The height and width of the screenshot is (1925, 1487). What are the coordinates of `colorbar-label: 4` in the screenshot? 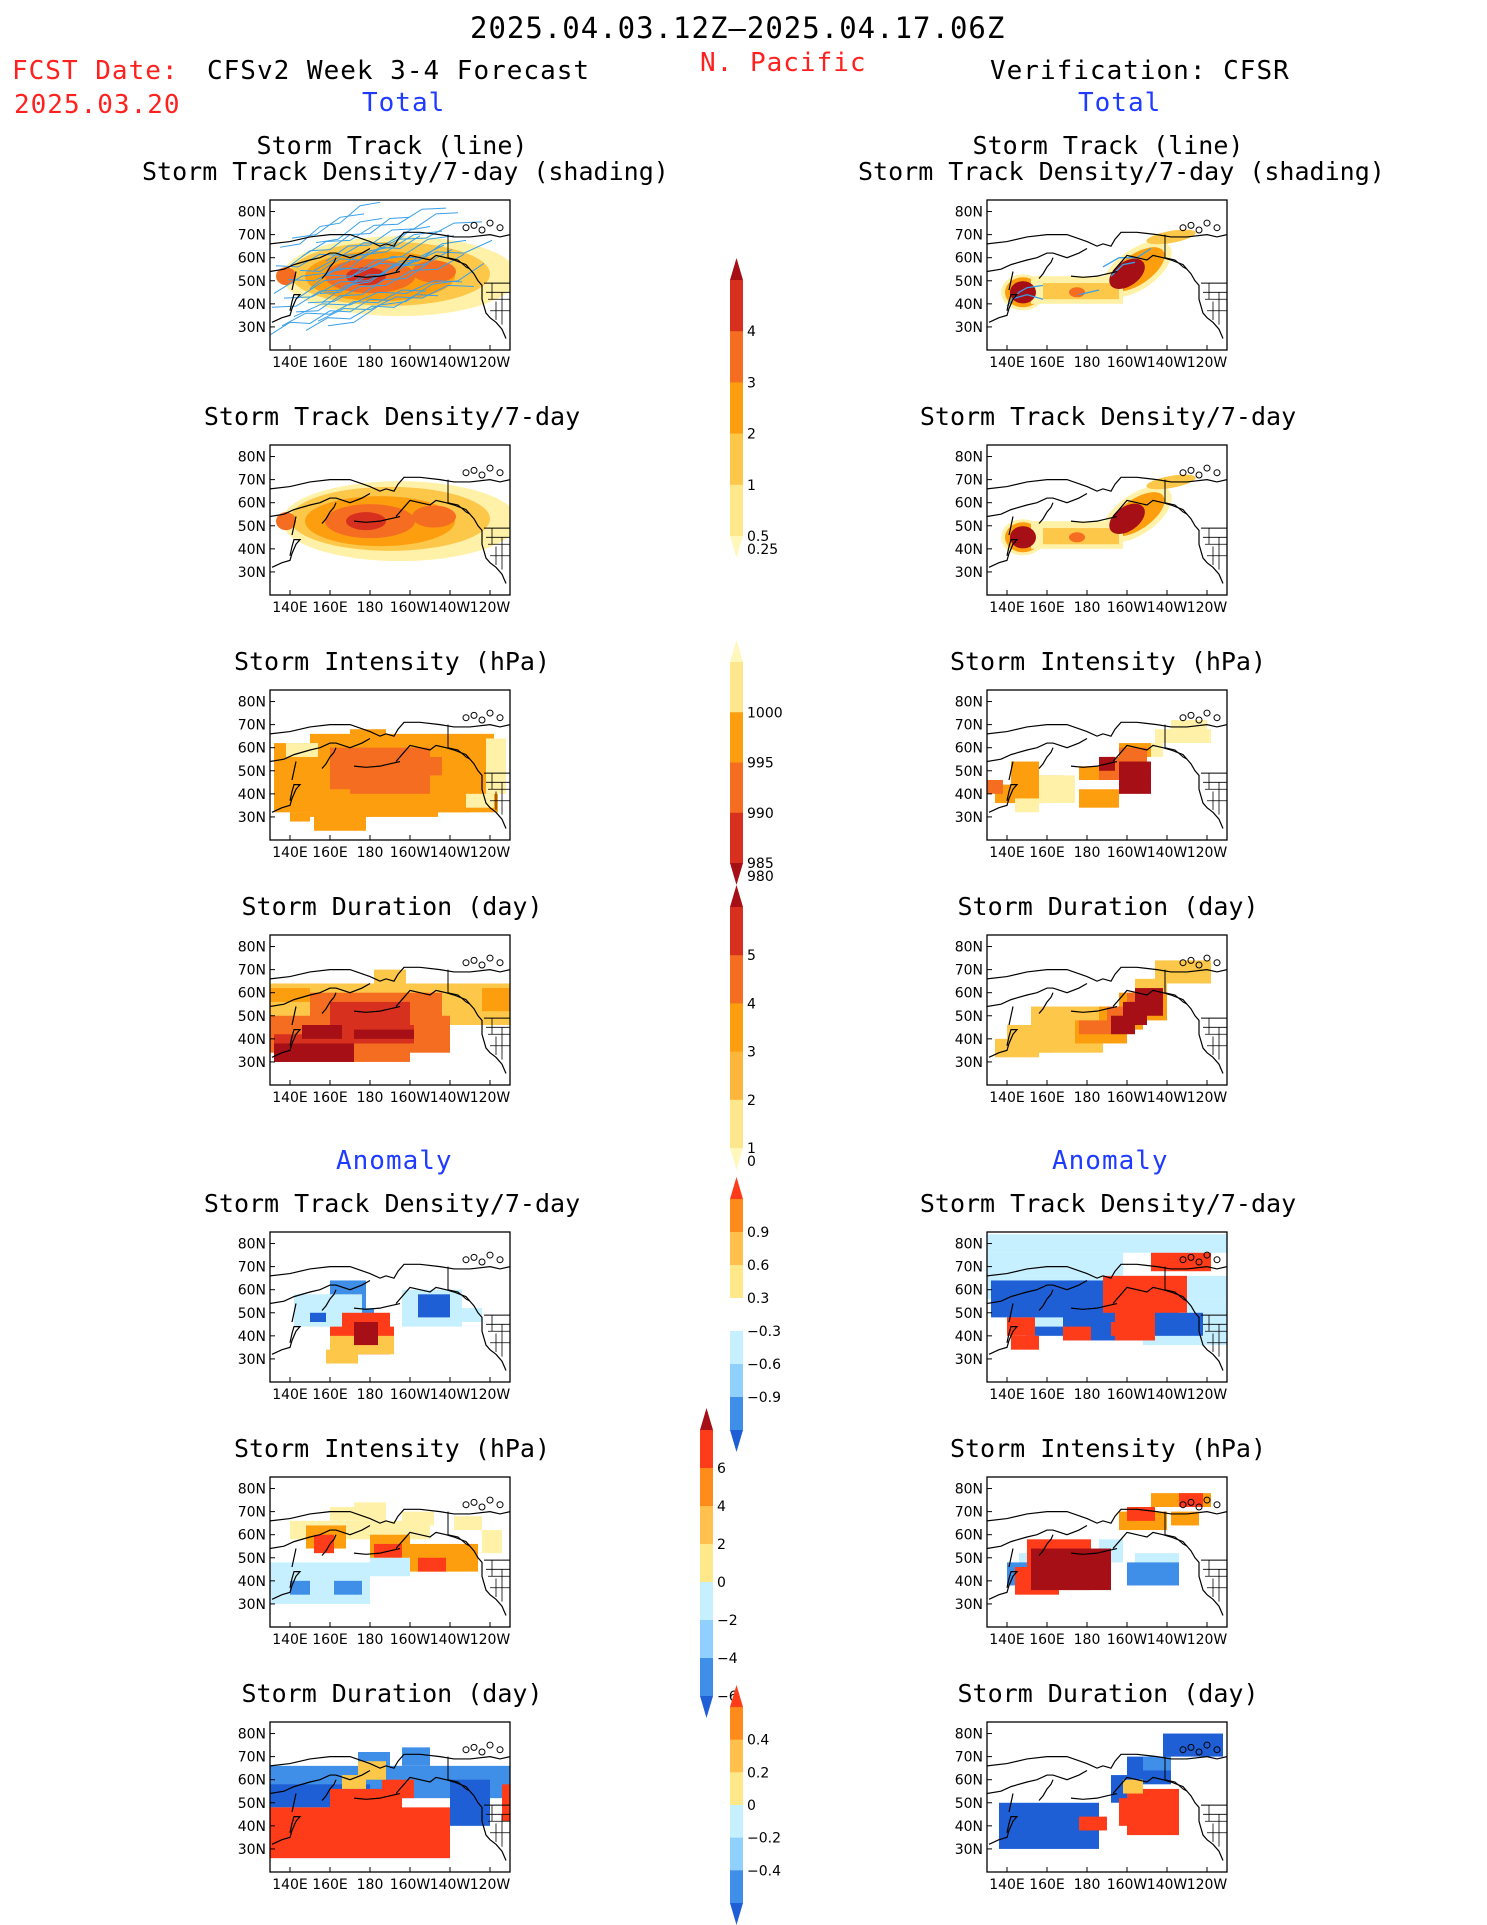 It's located at (721, 1507).